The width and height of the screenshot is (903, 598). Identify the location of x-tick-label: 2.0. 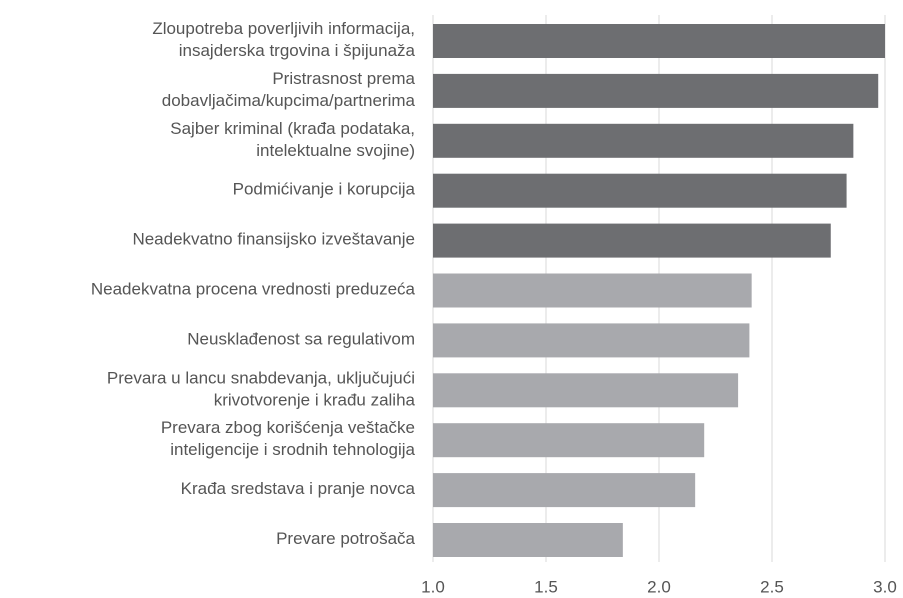
(659, 586).